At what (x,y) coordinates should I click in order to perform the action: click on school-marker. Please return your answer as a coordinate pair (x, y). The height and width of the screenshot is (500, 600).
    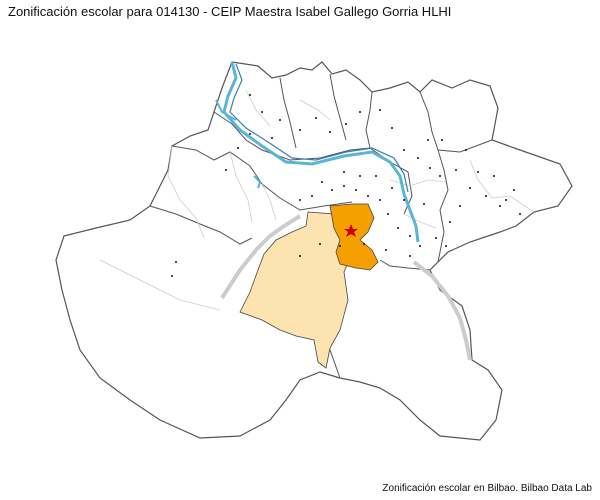
    Looking at the image, I should click on (351, 230).